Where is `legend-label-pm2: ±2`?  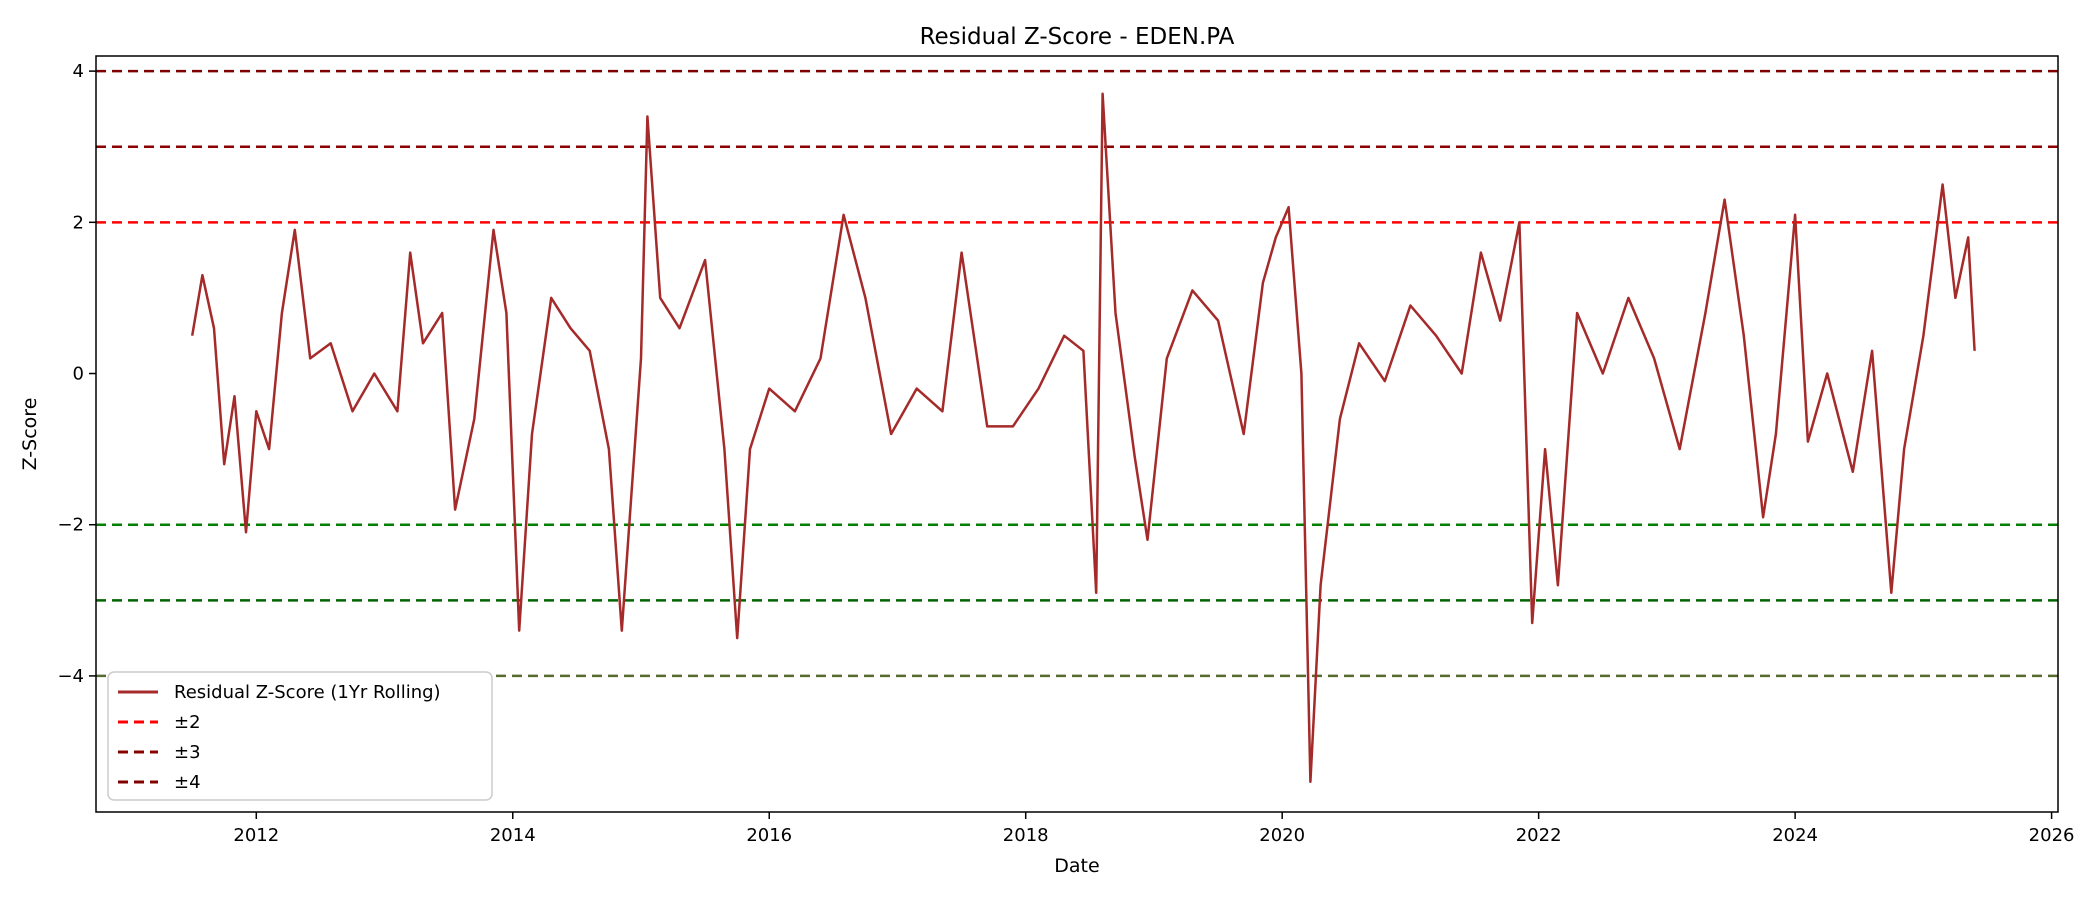 legend-label-pm2: ±2 is located at coordinates (187, 722).